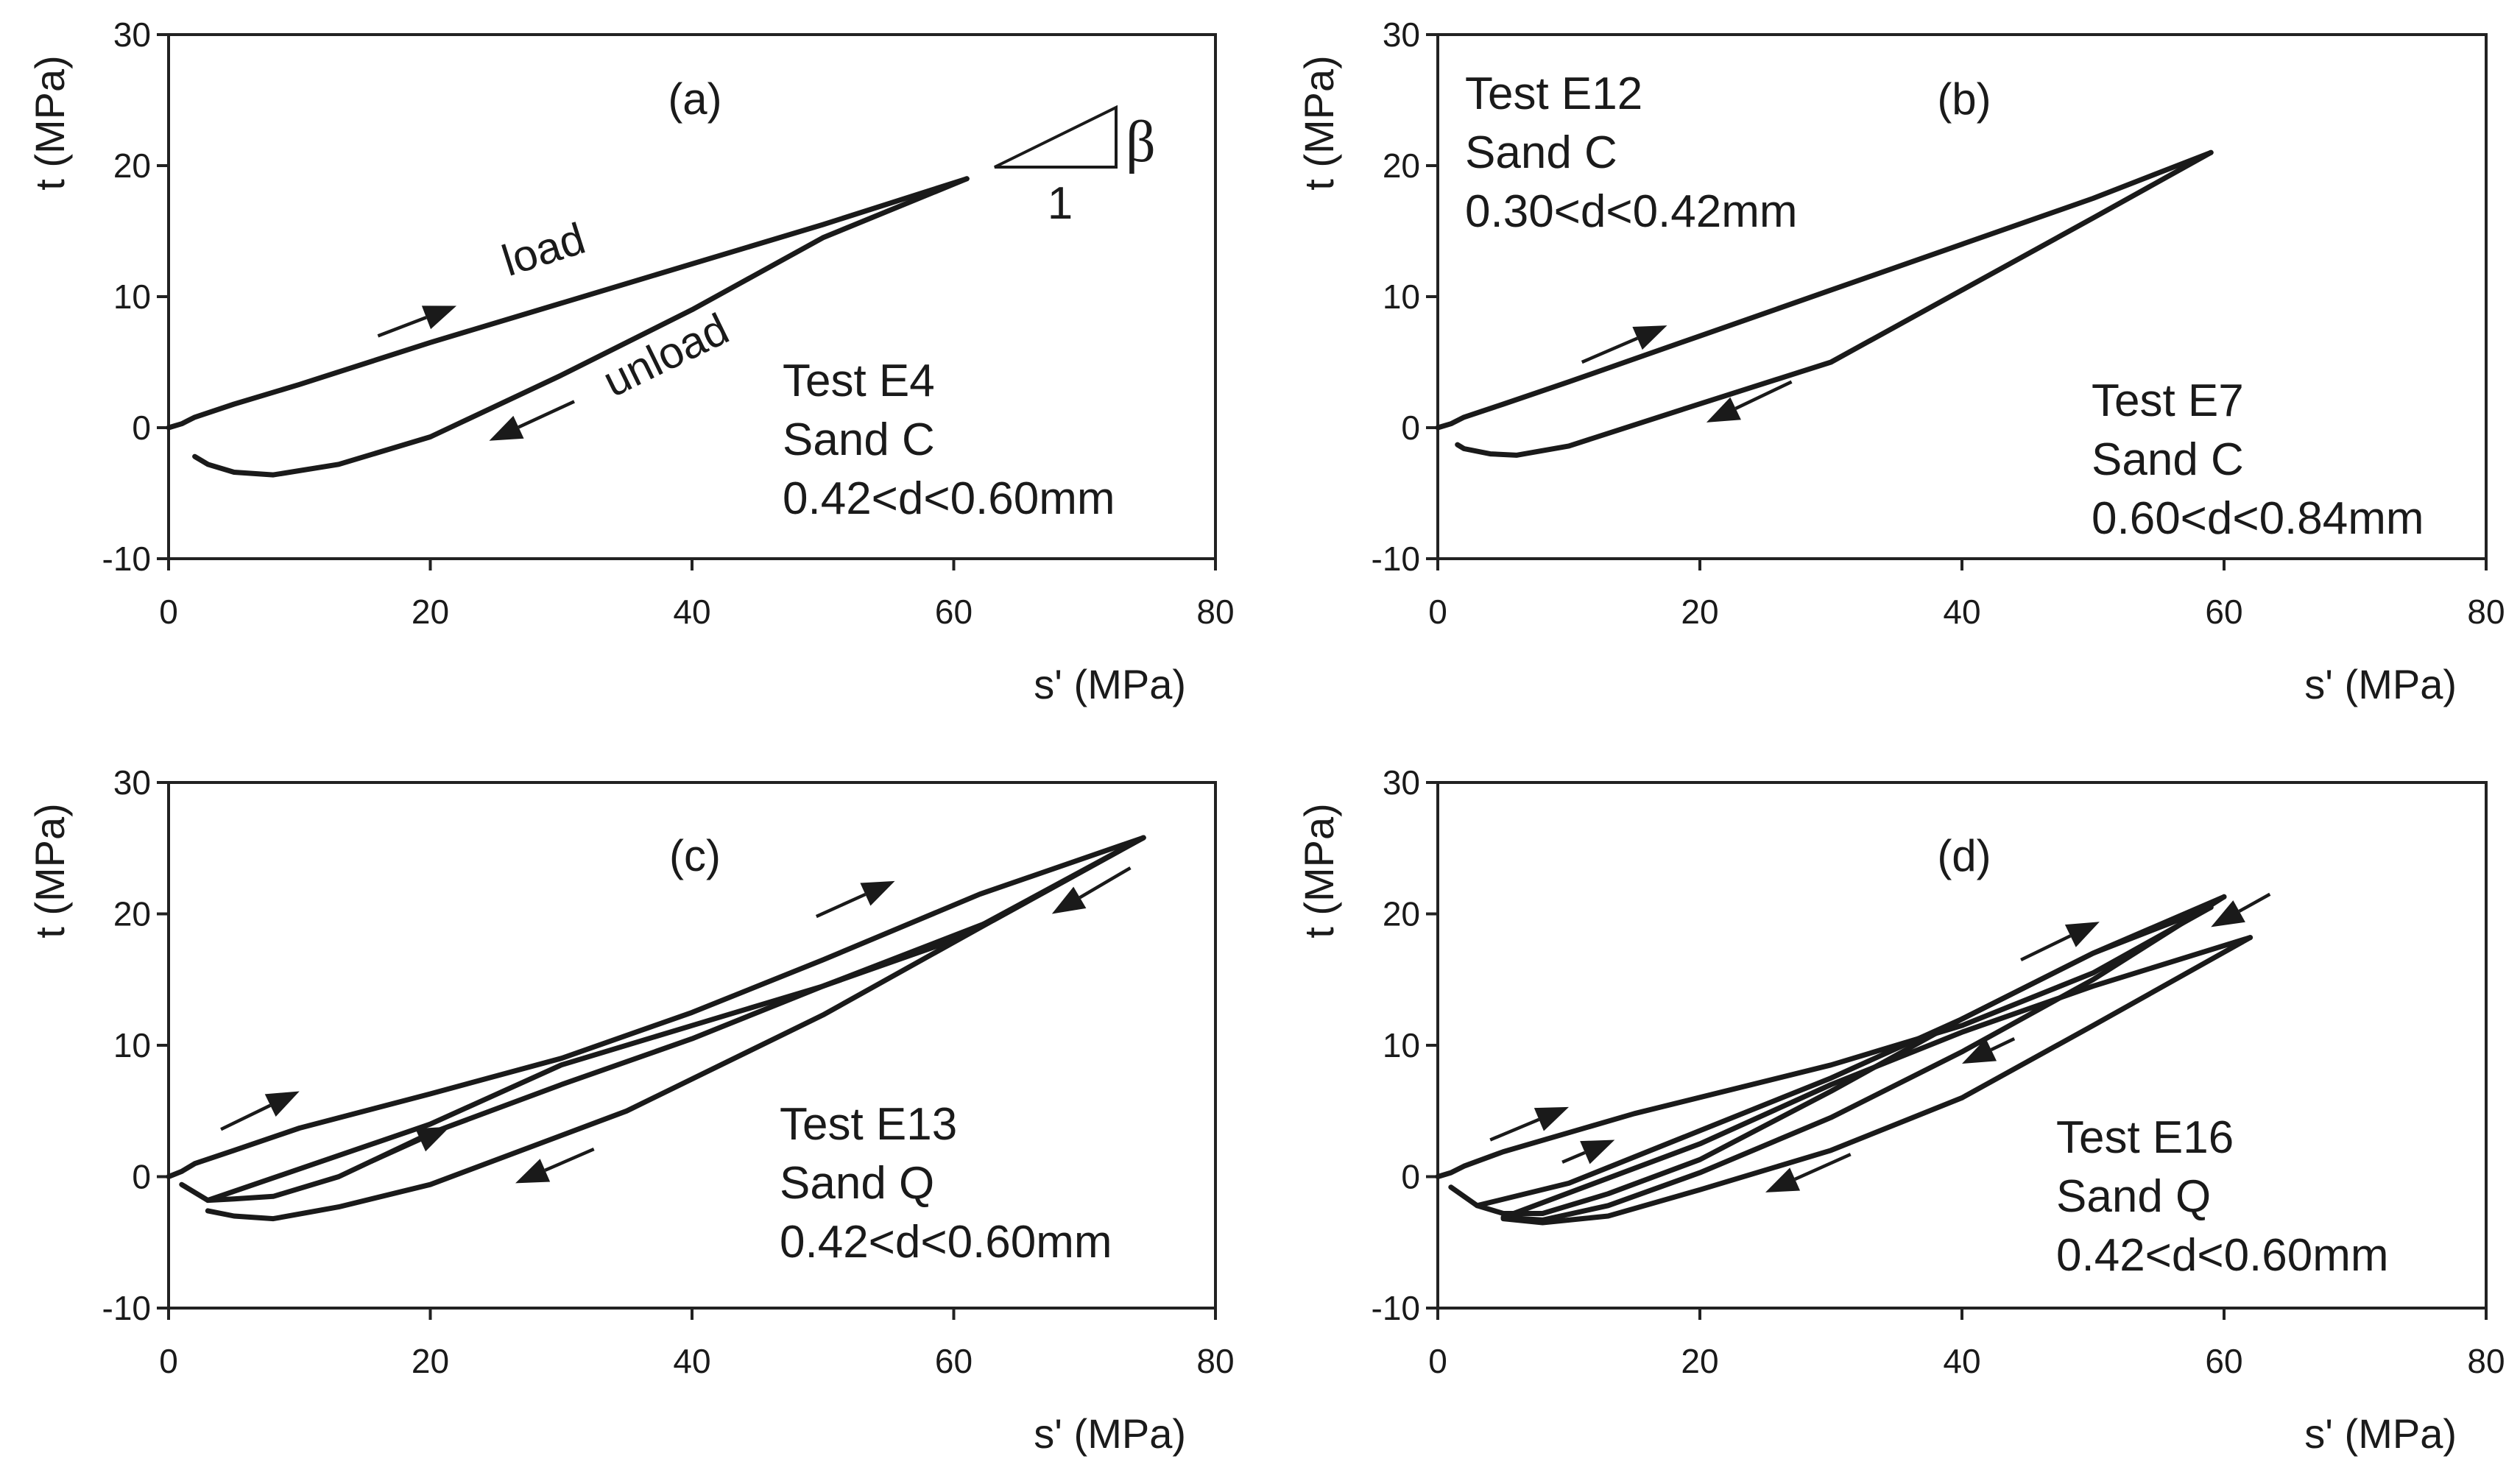 The height and width of the screenshot is (1470, 2520). What do you see at coordinates (868, 1124) in the screenshot?
I see `test-annotation: Test E13` at bounding box center [868, 1124].